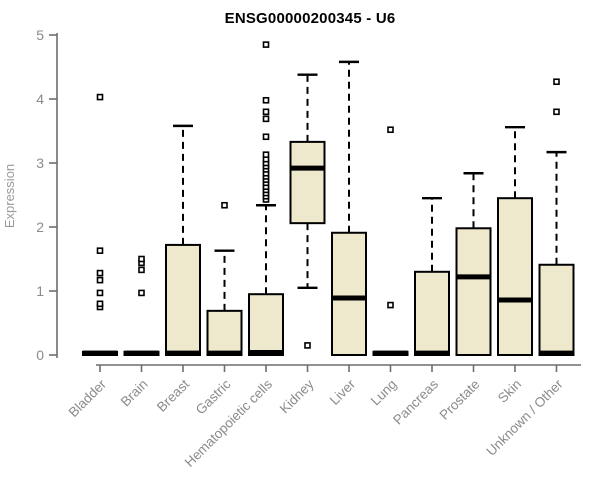  What do you see at coordinates (415, 401) in the screenshot?
I see `x-tick-label: Pancreas` at bounding box center [415, 401].